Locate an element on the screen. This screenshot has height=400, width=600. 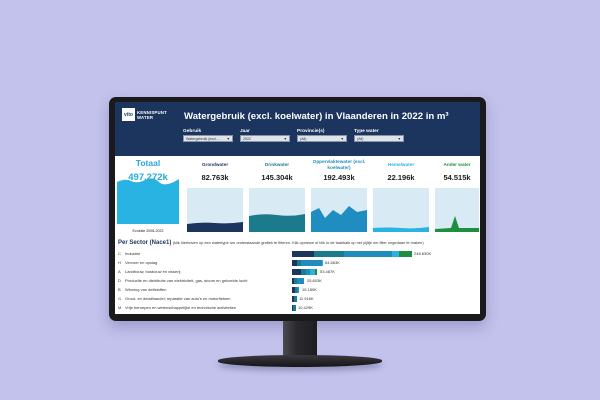
type-water-select: (All) ▼ is located at coordinates (379, 138).